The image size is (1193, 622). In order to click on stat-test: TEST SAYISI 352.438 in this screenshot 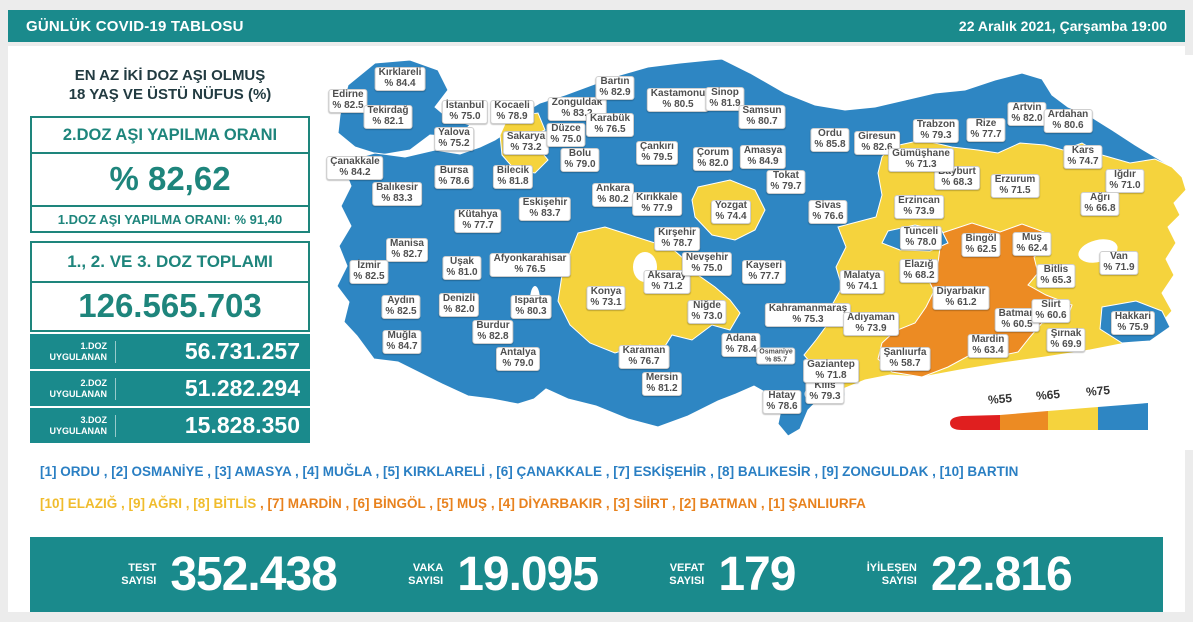, I will do `click(229, 574)`.